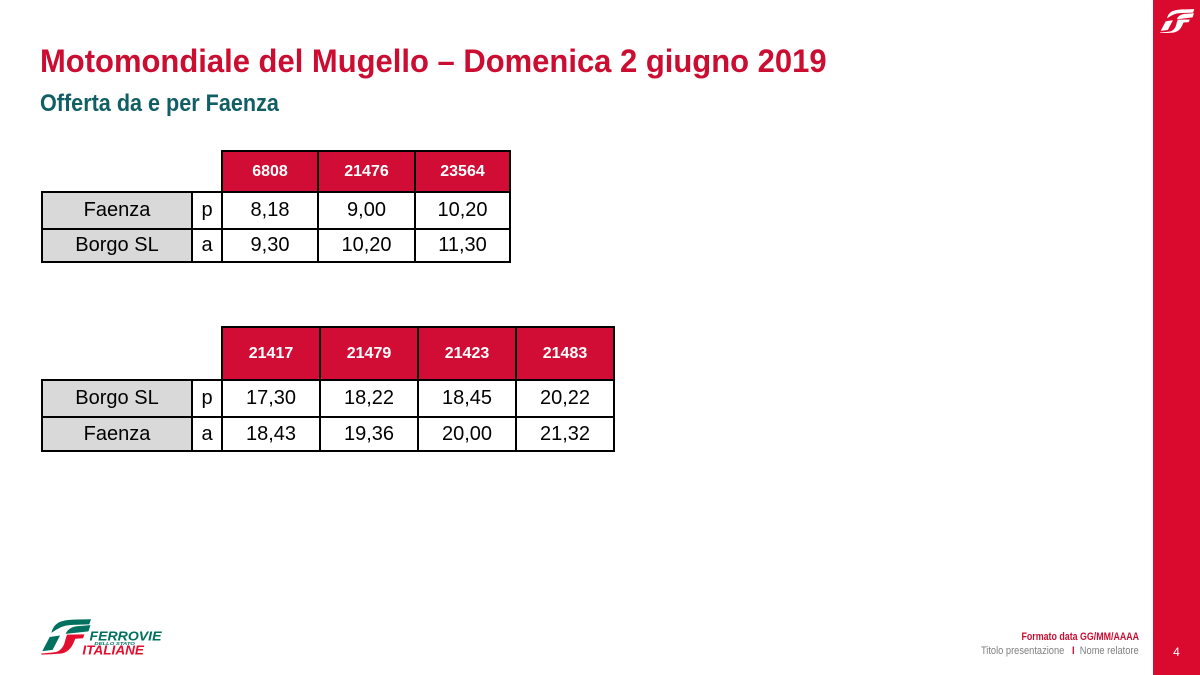 The image size is (1200, 675). What do you see at coordinates (114, 644) in the screenshot?
I see `svg-text: DELLO STATO` at bounding box center [114, 644].